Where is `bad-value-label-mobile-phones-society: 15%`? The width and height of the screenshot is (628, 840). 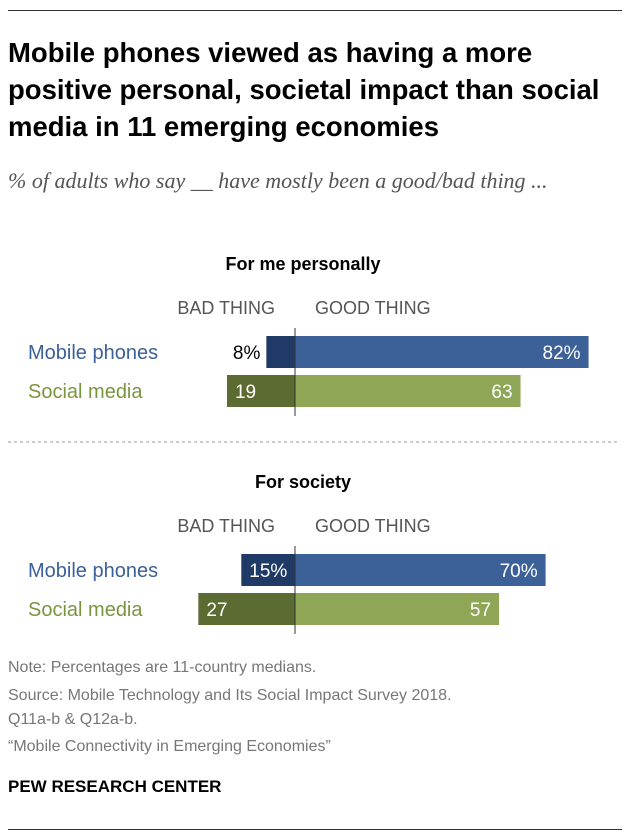
bad-value-label-mobile-phones-society: 15% is located at coordinates (268, 571).